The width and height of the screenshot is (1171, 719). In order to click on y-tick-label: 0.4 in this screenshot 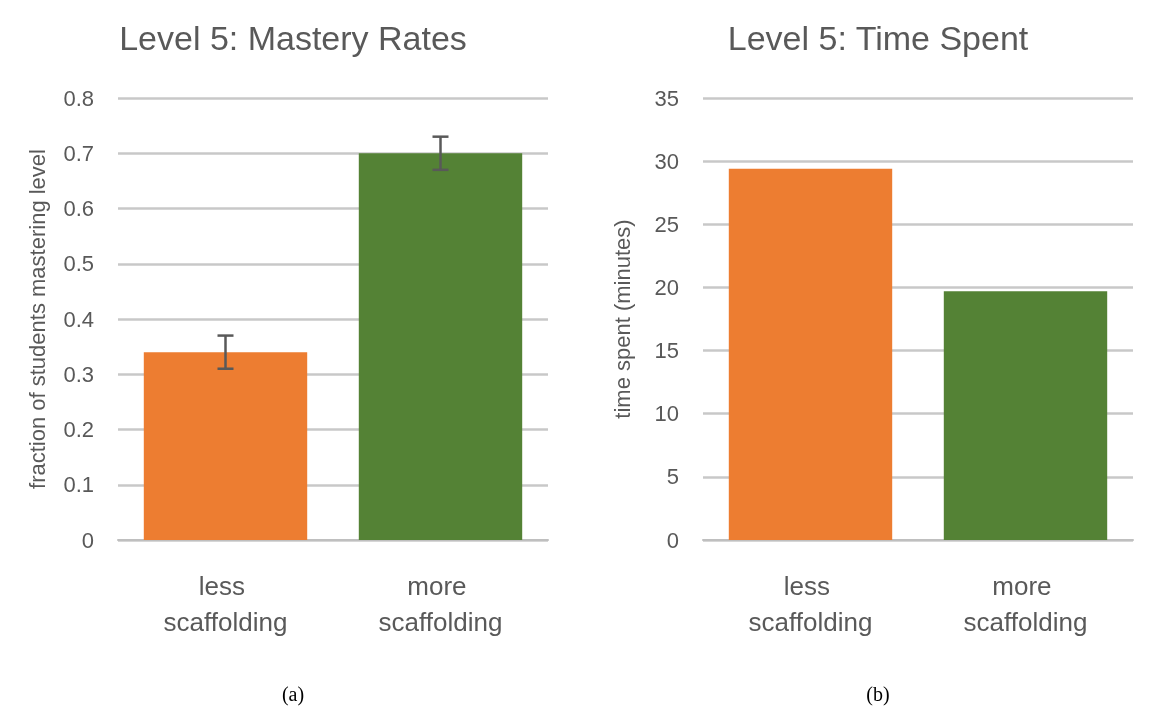, I will do `click(78, 319)`.